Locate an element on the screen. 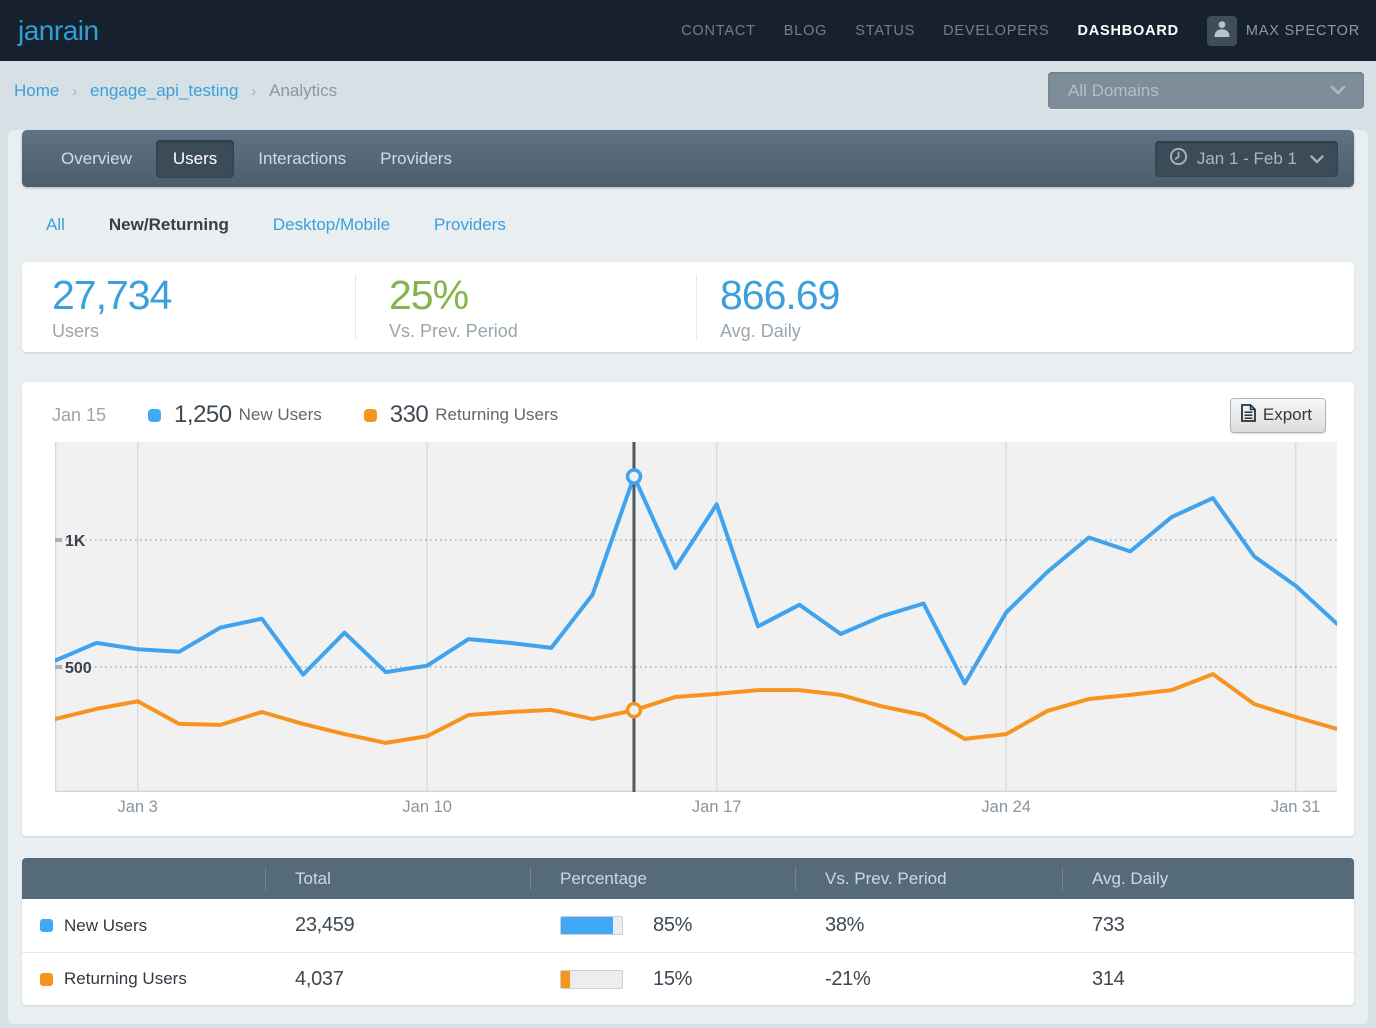 The height and width of the screenshot is (1028, 1376). user-avatar is located at coordinates (1221, 30).